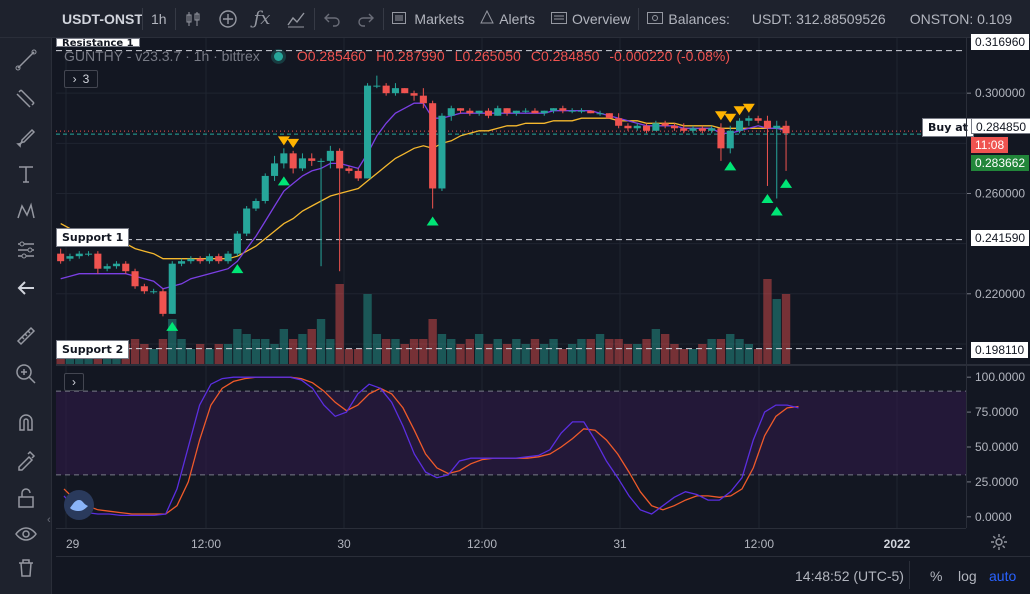  I want to click on chevron-right-icon: ›, so click(74, 382).